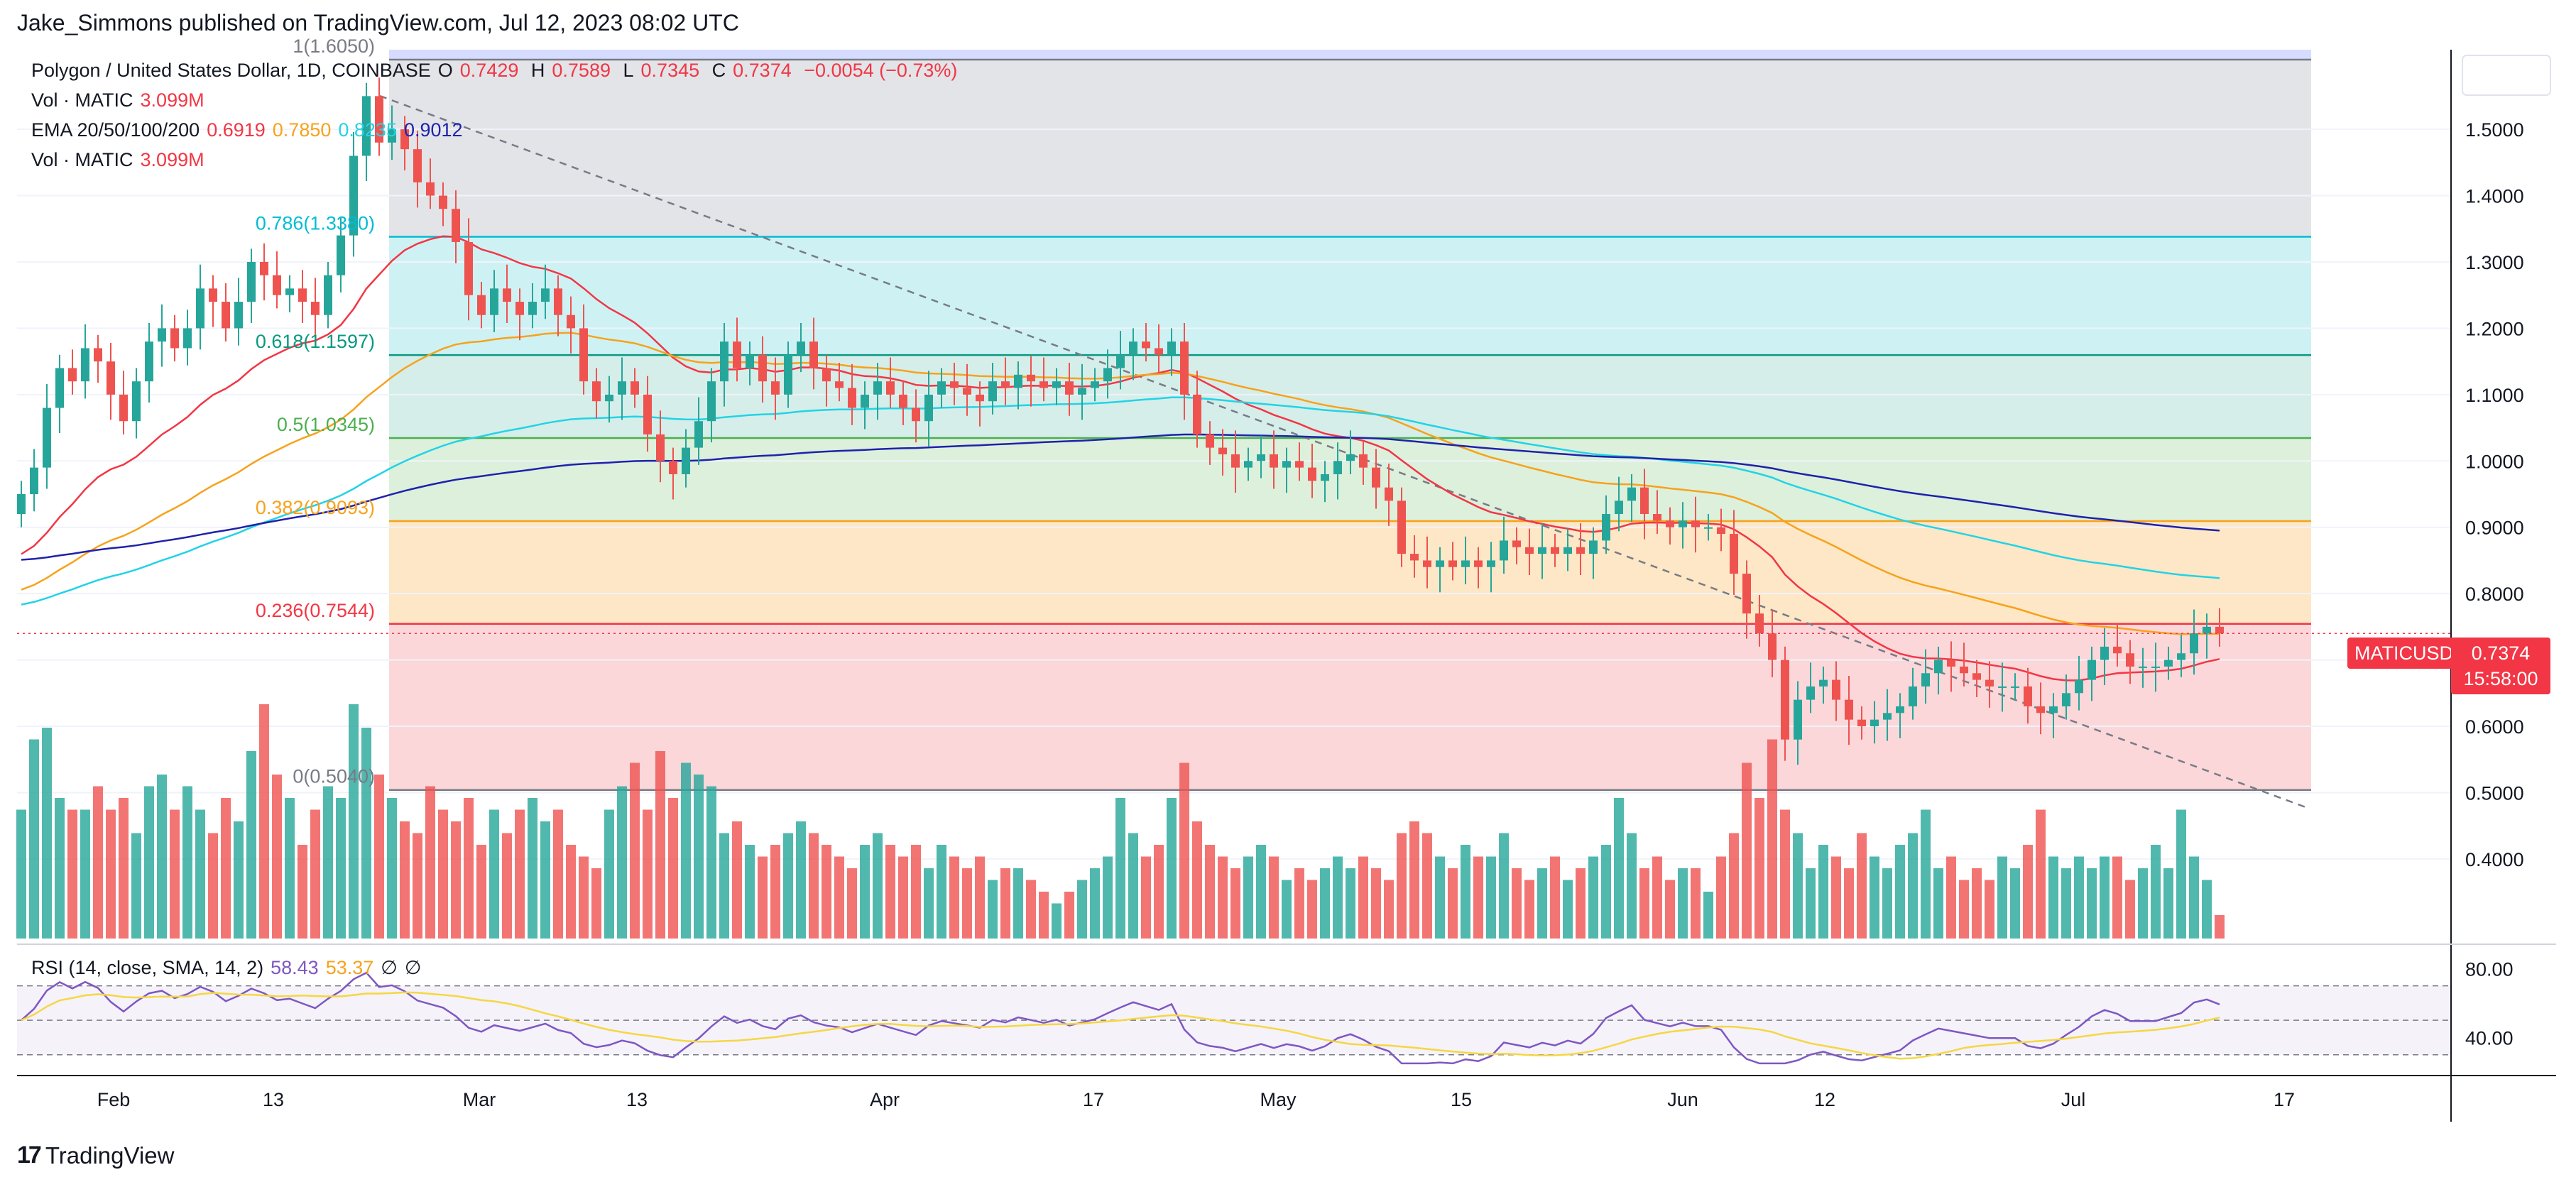  Describe the element at coordinates (2500, 666) in the screenshot. I see `price-tag: 0.7374 15:58:00` at that location.